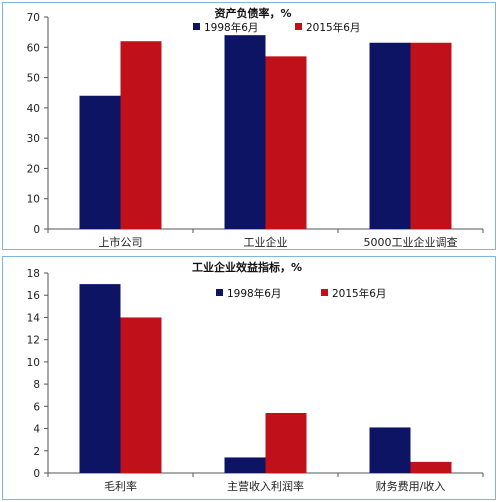  Describe the element at coordinates (33, 274) in the screenshot. I see `y-tick-label: 18` at that location.